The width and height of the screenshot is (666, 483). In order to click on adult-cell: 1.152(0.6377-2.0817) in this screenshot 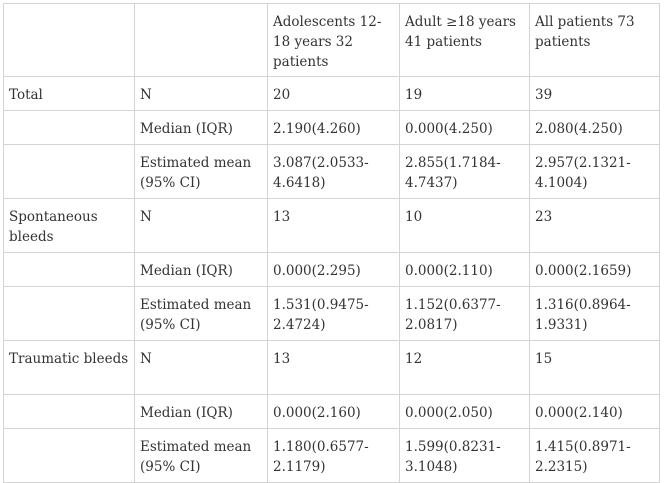, I will do `click(464, 313)`.